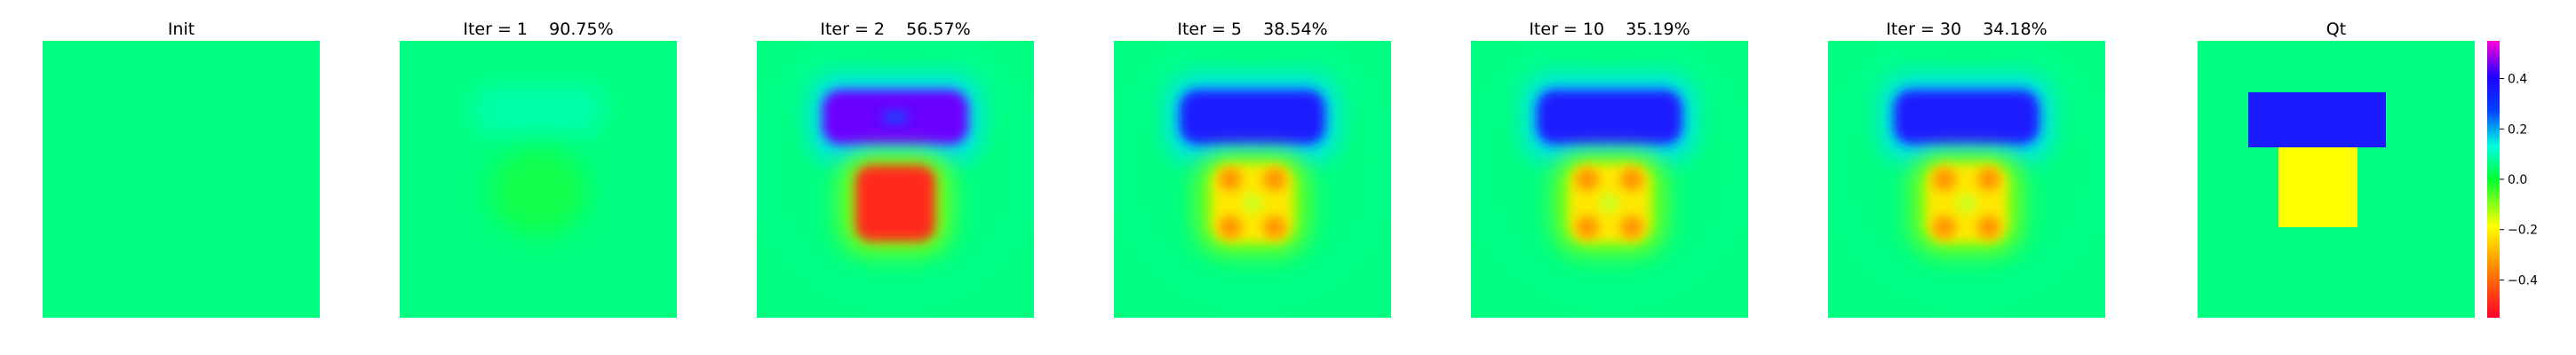 Image resolution: width=2576 pixels, height=355 pixels. I want to click on colorbar-tick-label: 0.0, so click(2517, 180).